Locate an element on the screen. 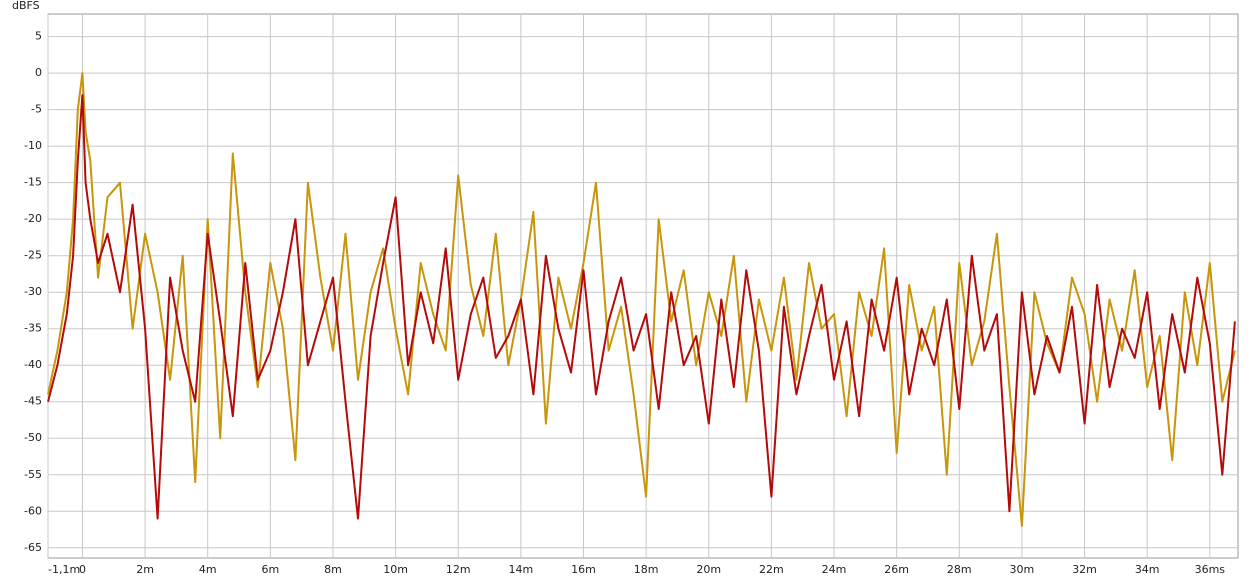 The height and width of the screenshot is (578, 1260). y-tick-label: -25 is located at coordinates (33, 255).